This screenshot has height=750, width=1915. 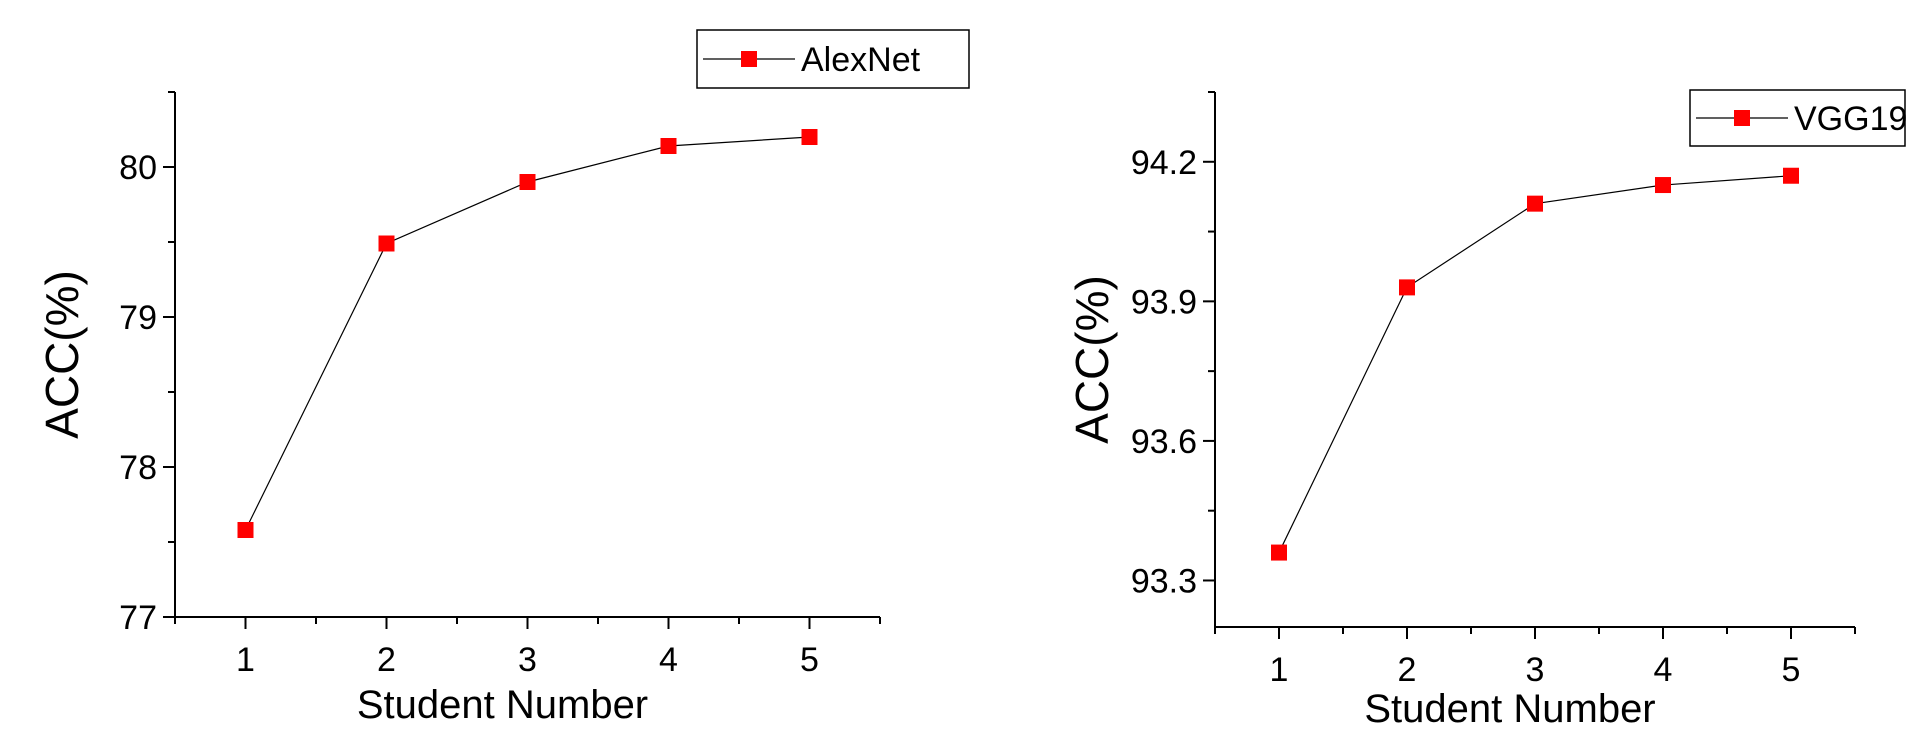 I want to click on y-tick-label: 77, so click(x=138, y=618).